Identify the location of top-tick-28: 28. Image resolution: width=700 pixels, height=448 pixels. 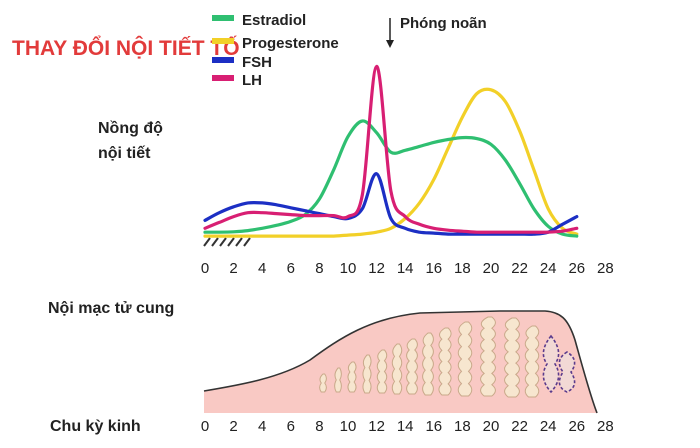
(605, 268).